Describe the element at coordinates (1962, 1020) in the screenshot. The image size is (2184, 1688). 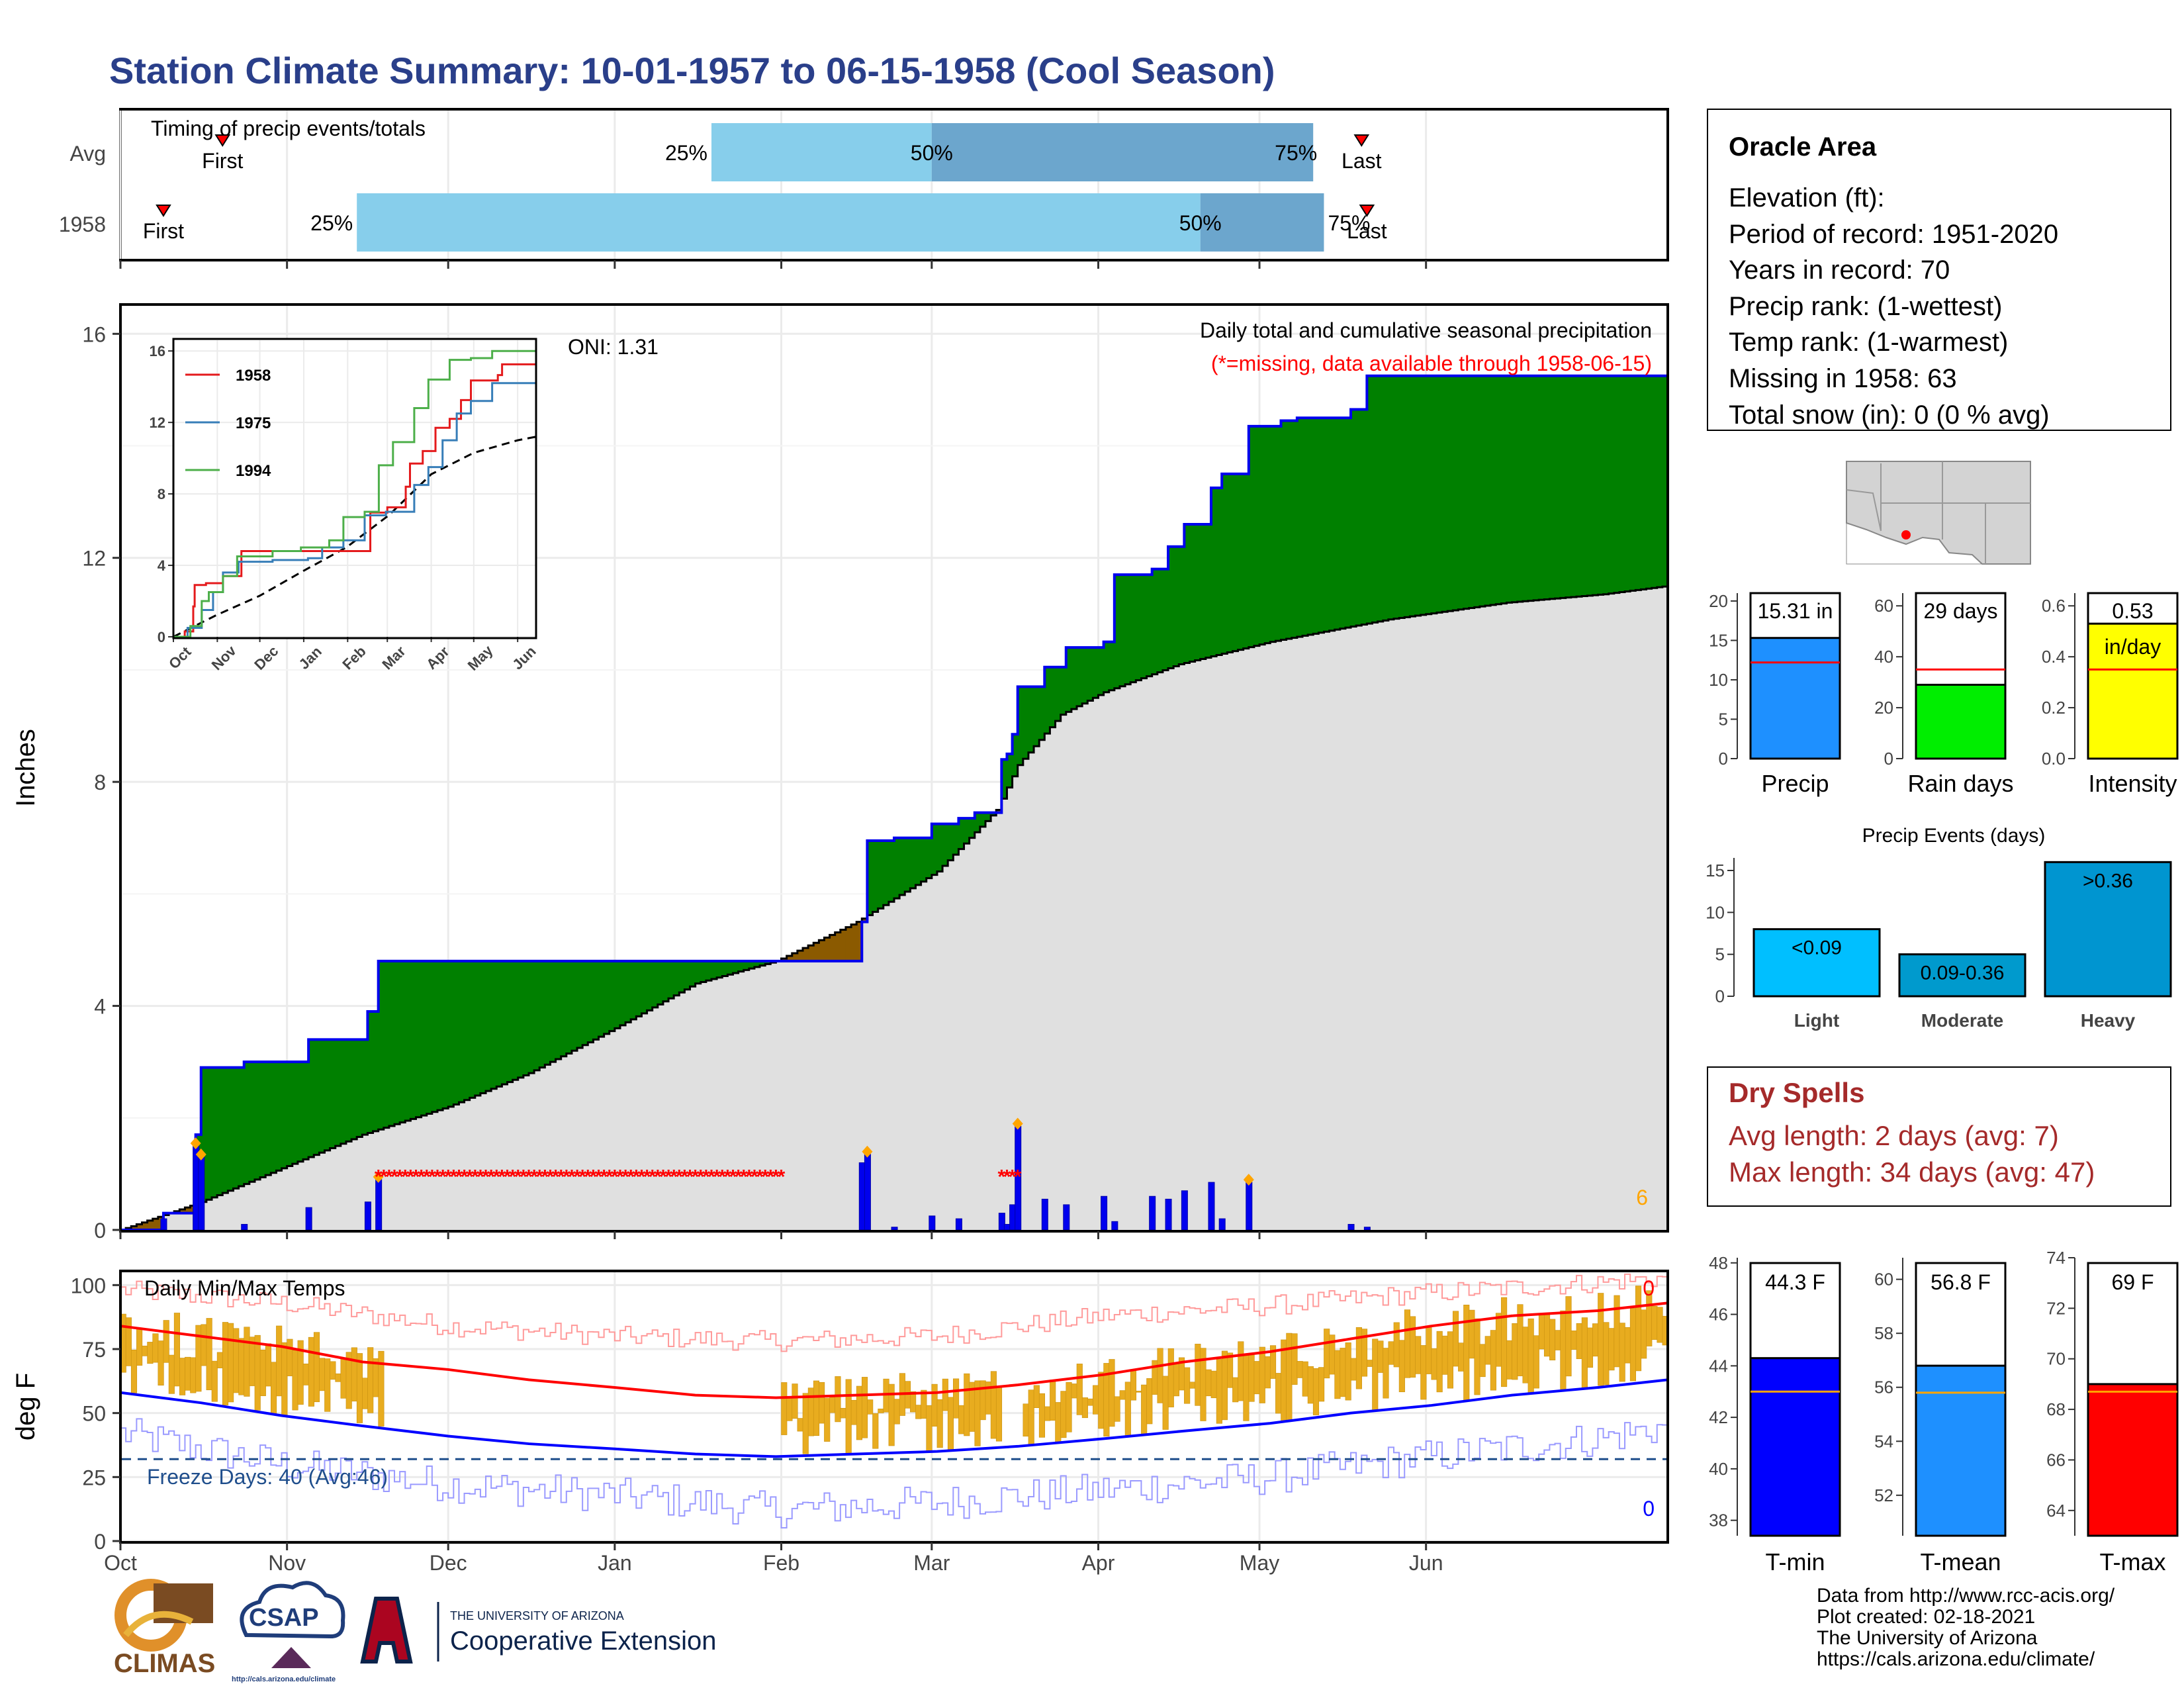
I see `event-category-label: Moderate` at that location.